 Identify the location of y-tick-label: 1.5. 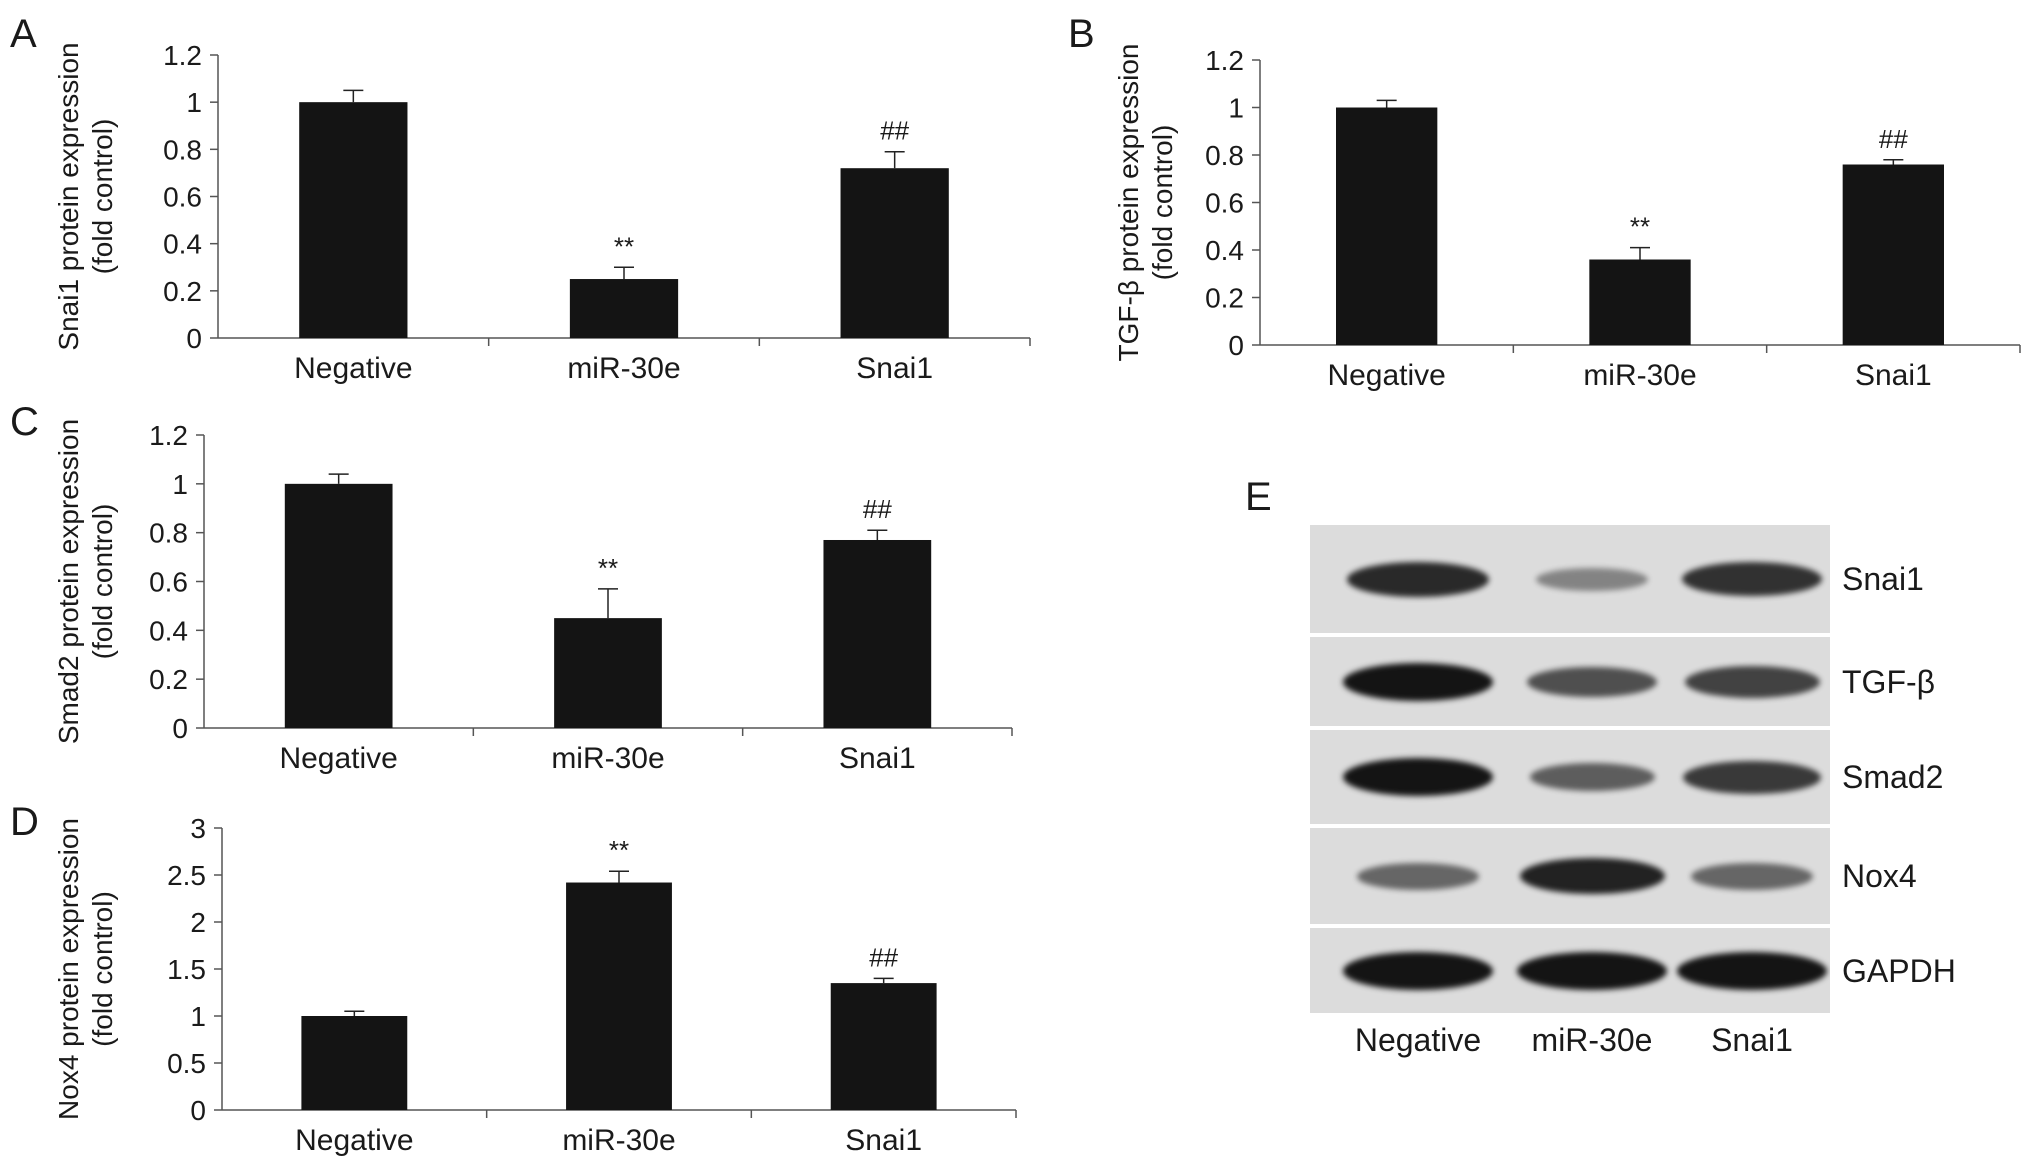
(186, 969).